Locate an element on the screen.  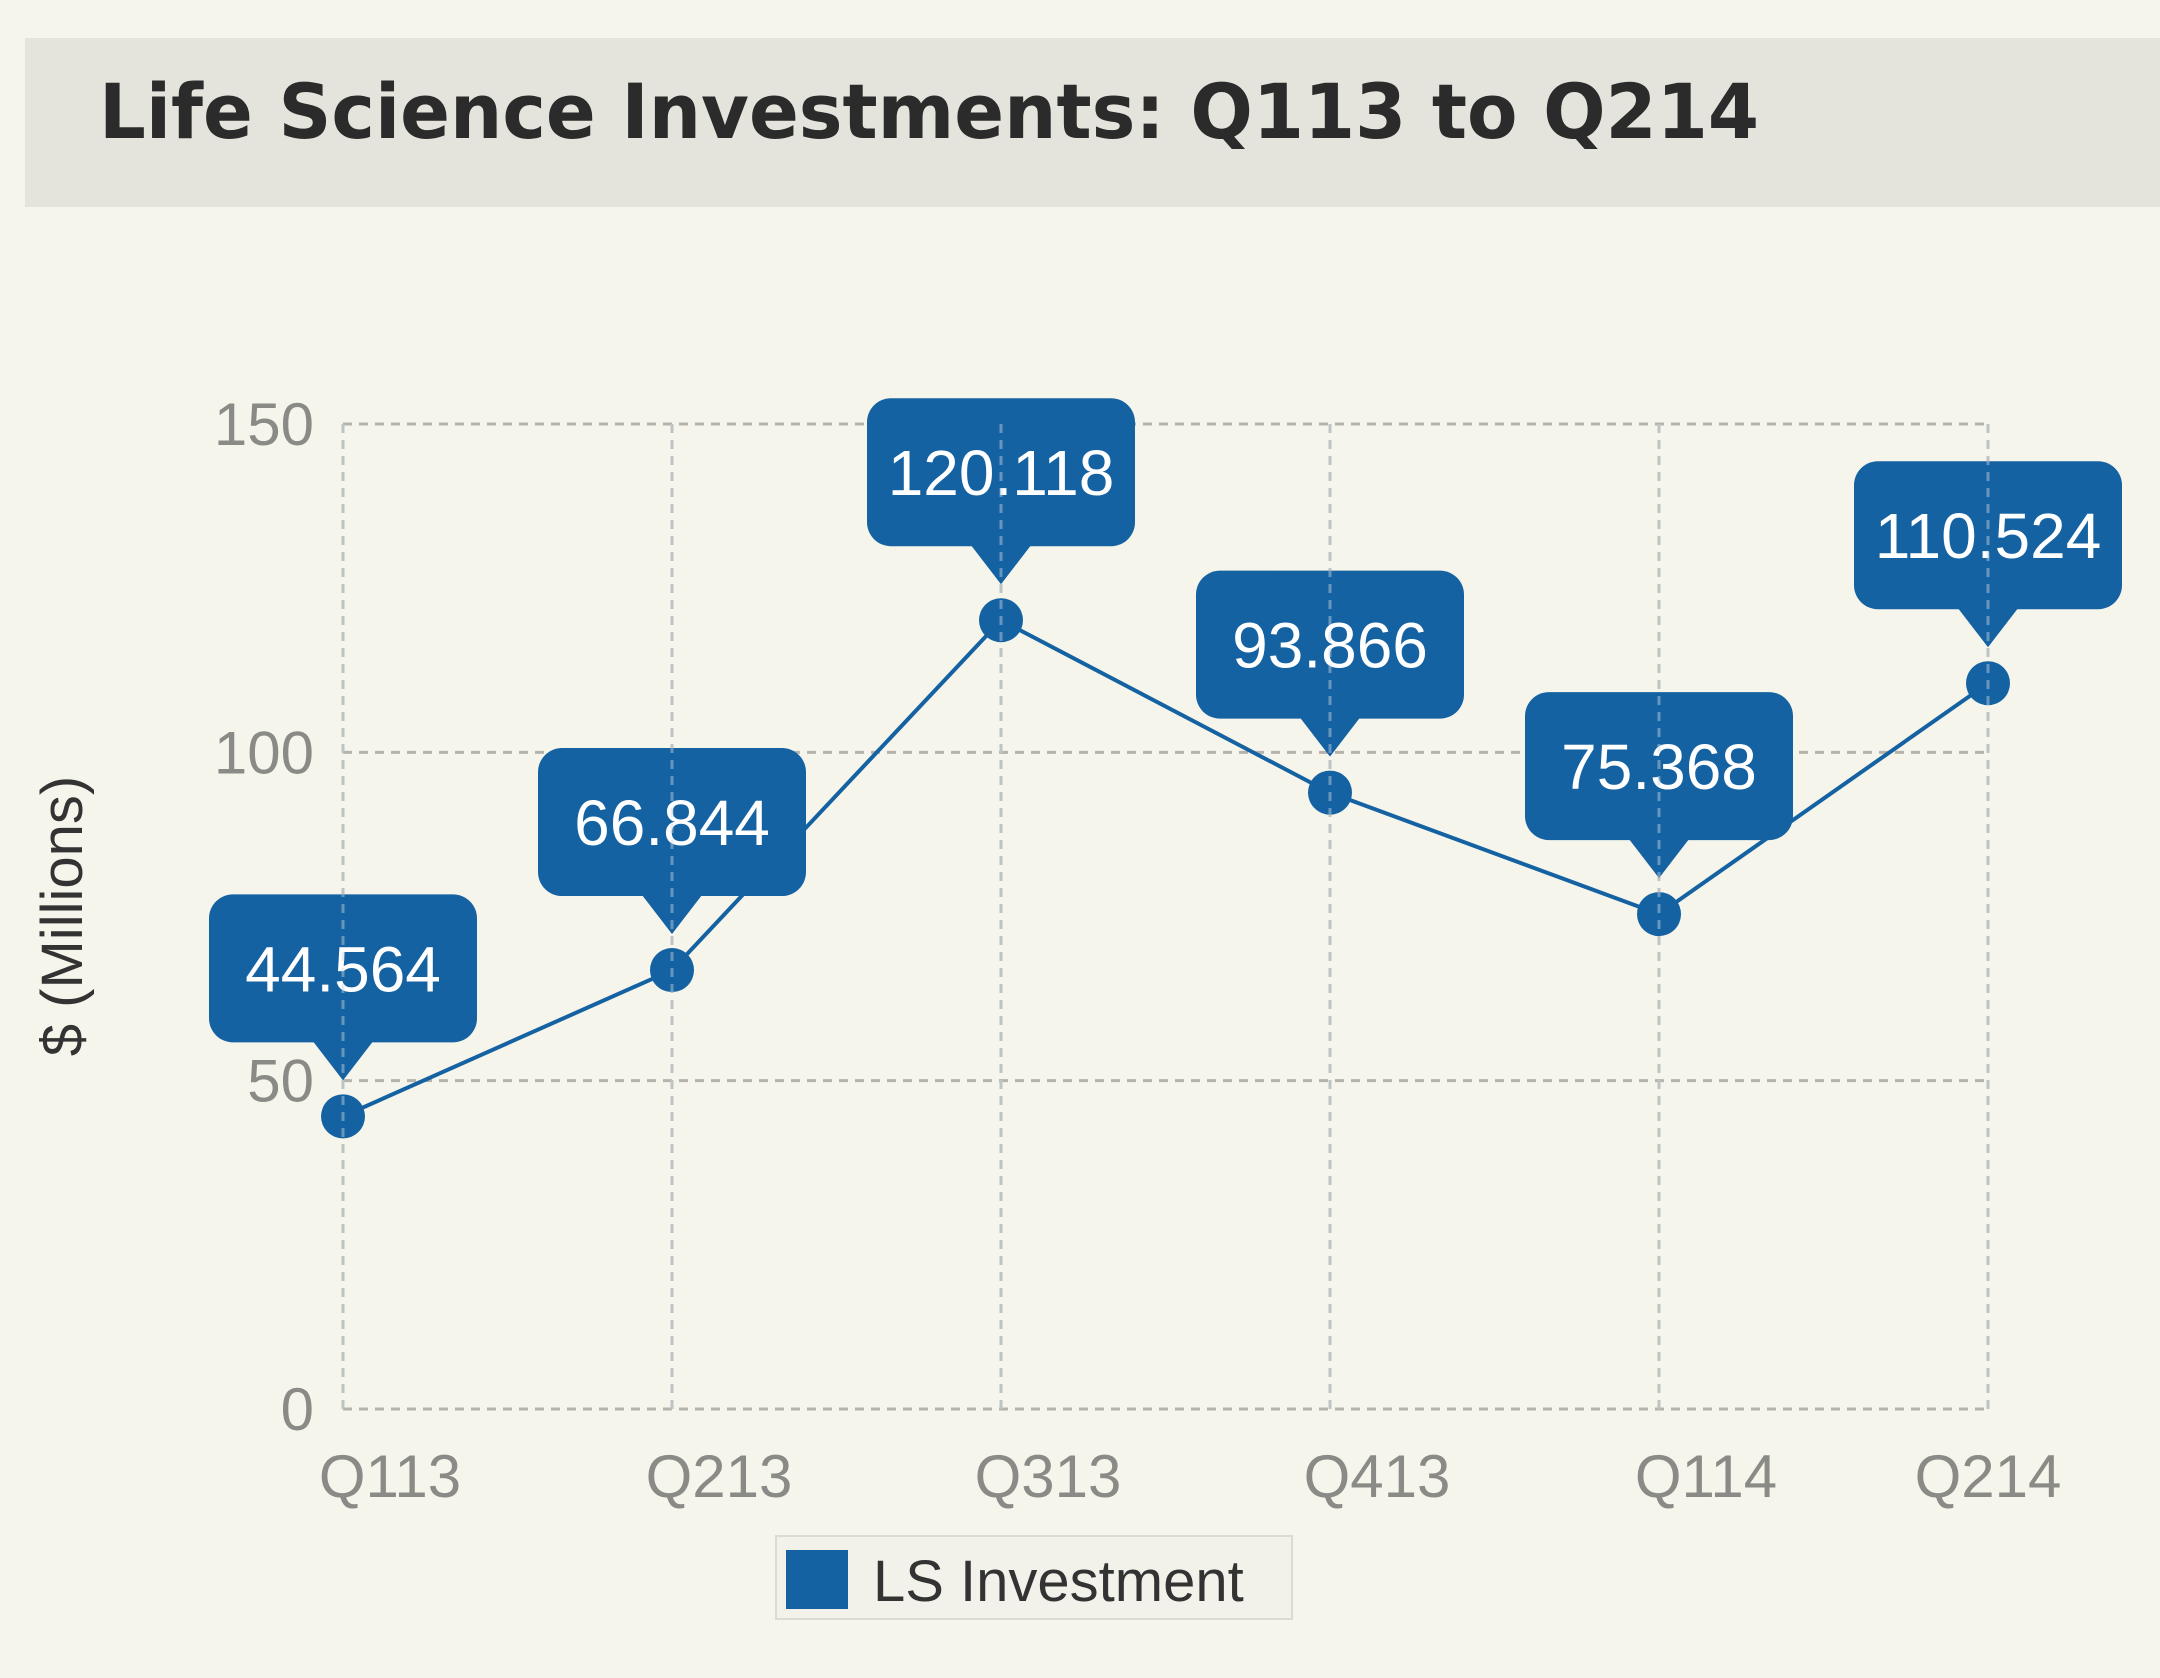
x-tick-label: Q313 is located at coordinates (1048, 1476).